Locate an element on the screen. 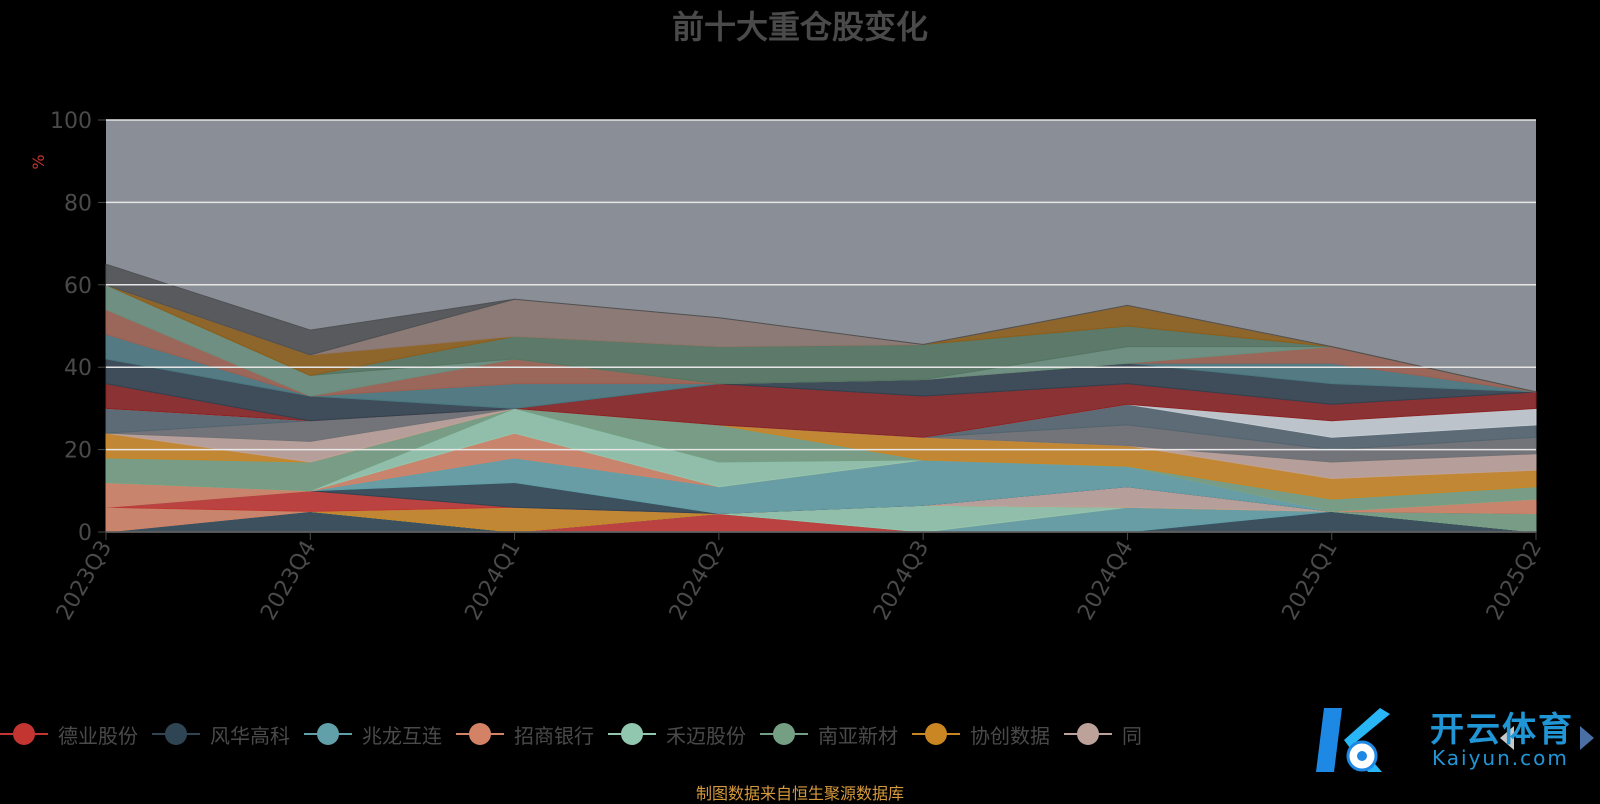 The image size is (1600, 804). legend-item: 南亚新材 is located at coordinates (829, 734).